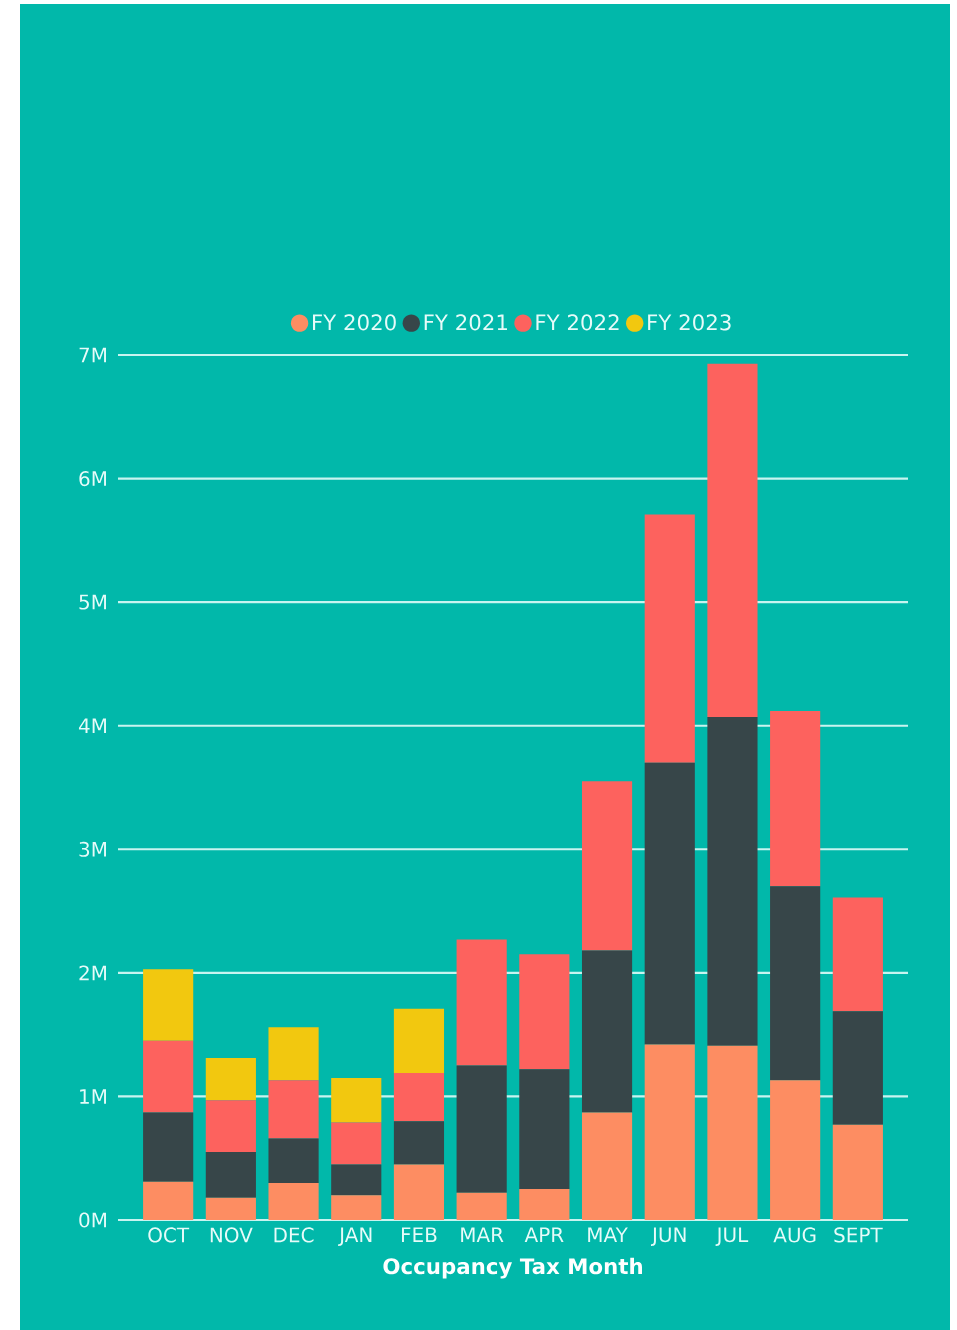 This screenshot has width=957, height=1330. I want to click on x-tick-label: AUG, so click(794, 1235).